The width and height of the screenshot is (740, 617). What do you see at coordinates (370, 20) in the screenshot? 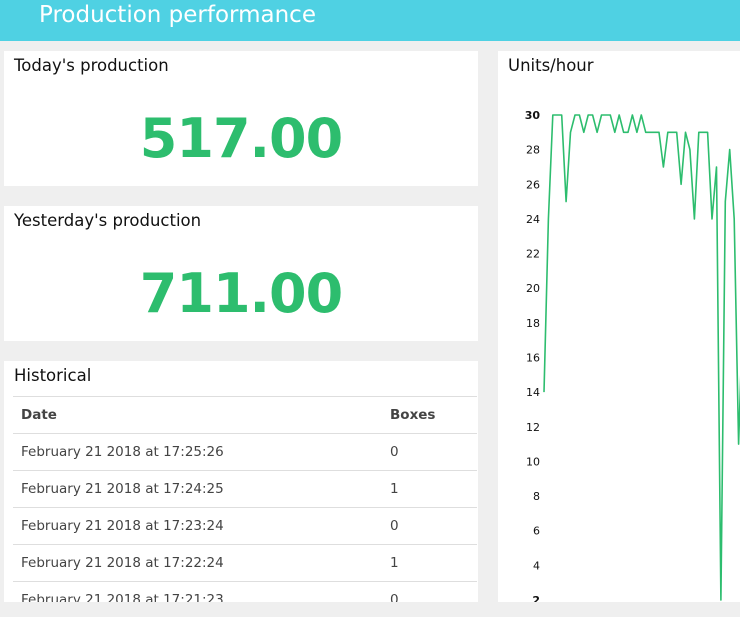
I see `app-header: Production performance` at bounding box center [370, 20].